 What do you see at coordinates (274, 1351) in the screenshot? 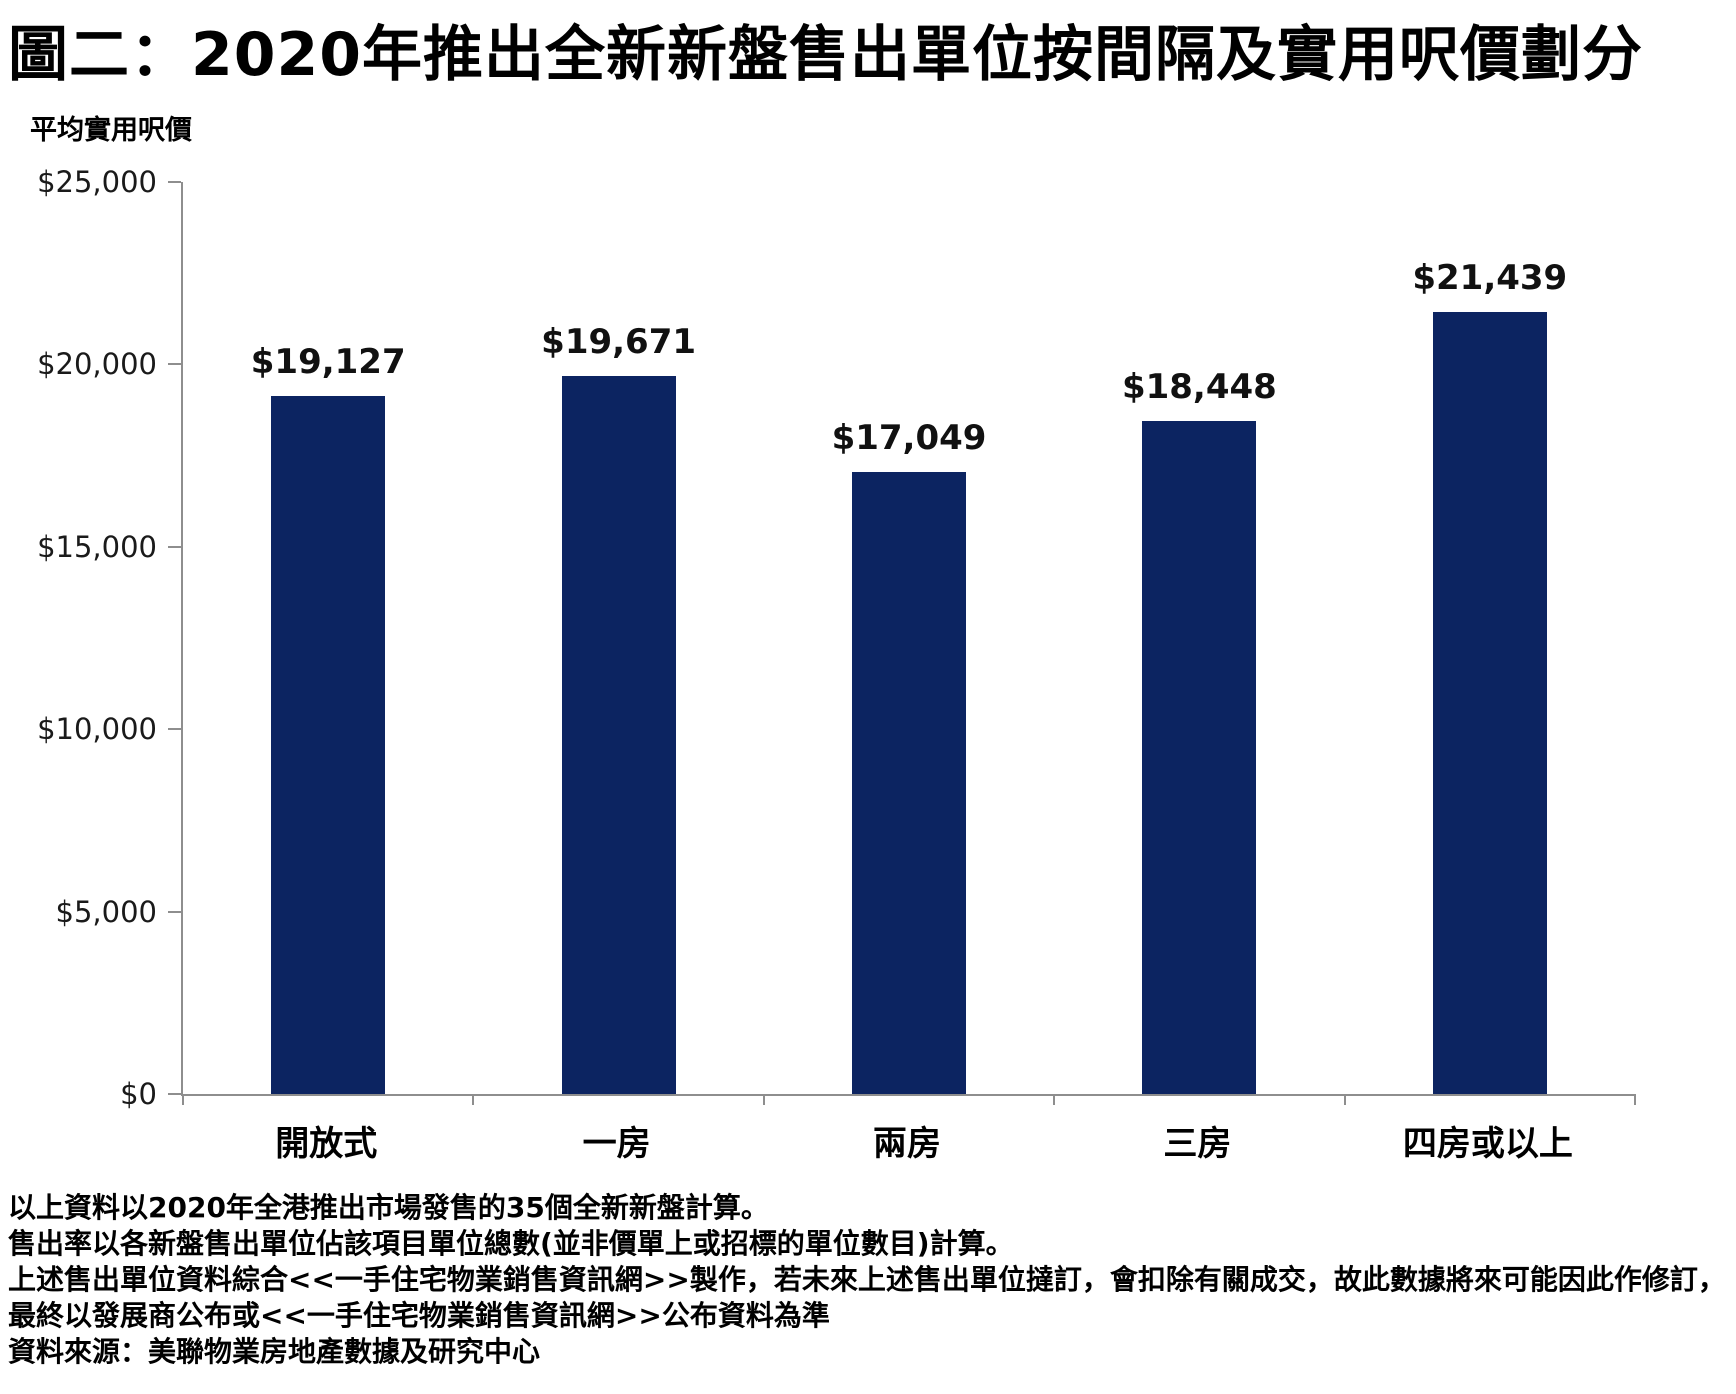
I see `footnote-line: 資料來源：美聯物業房地產數據及研究中心` at bounding box center [274, 1351].